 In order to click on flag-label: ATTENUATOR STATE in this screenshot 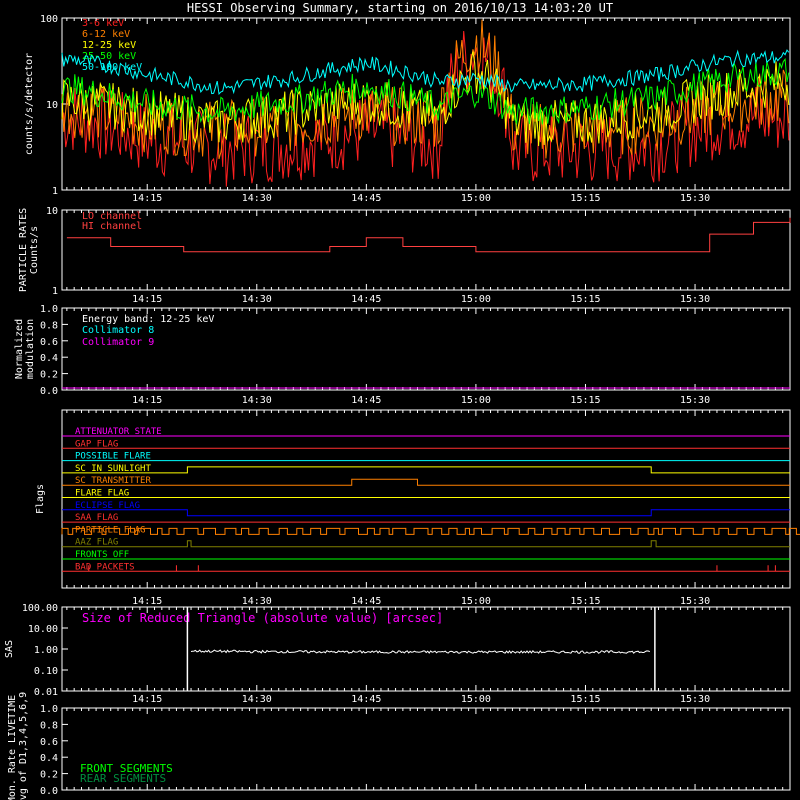, I will do `click(118, 432)`.